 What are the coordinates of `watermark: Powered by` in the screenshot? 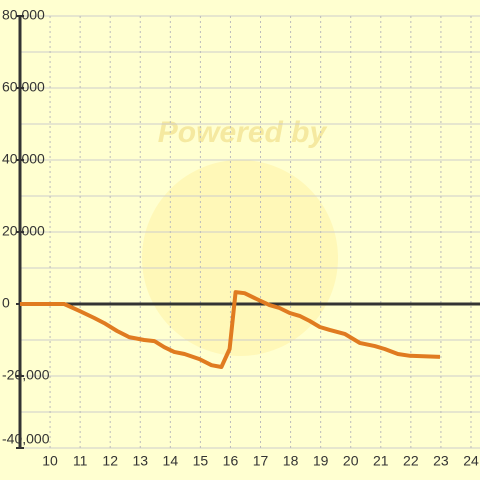 It's located at (243, 132).